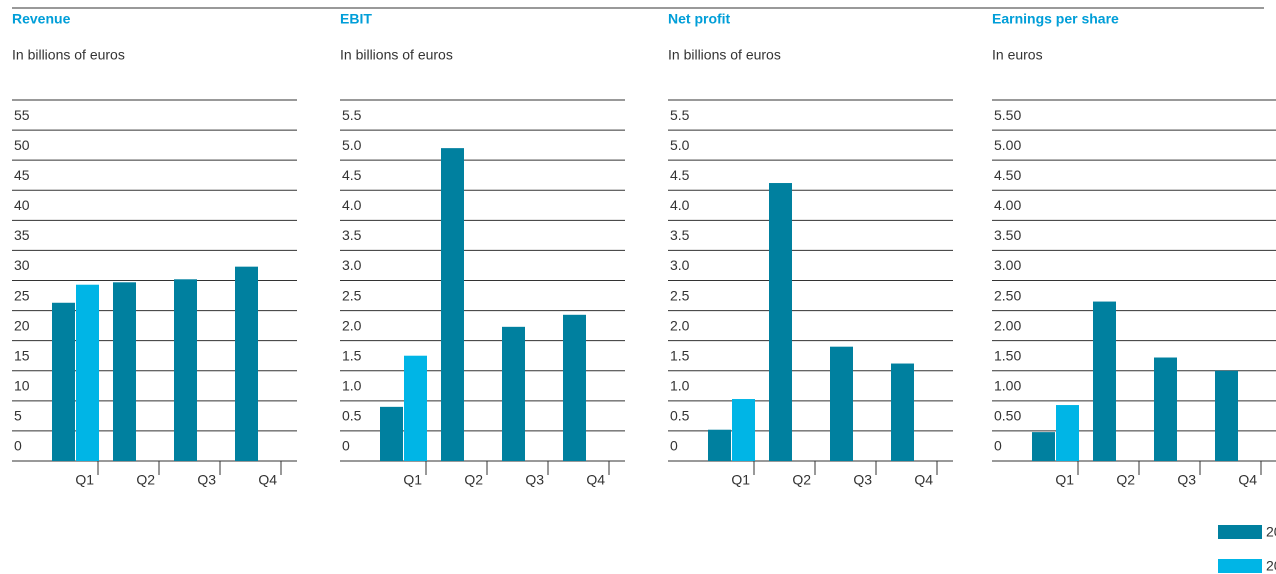  Describe the element at coordinates (1007, 265) in the screenshot. I see `y-tick-label: 3.00` at that location.